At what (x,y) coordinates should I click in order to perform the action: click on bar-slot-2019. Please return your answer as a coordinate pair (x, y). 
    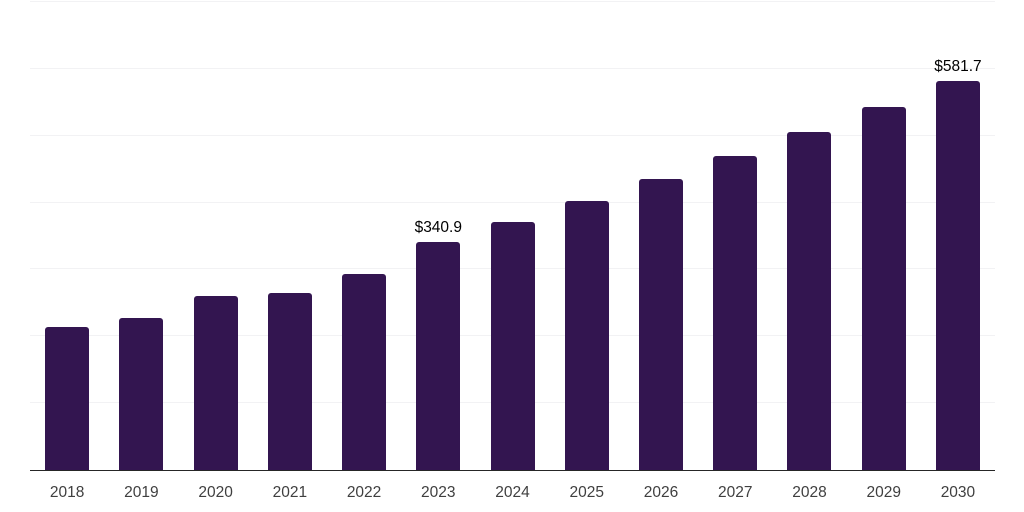
    Looking at the image, I should click on (141, 236).